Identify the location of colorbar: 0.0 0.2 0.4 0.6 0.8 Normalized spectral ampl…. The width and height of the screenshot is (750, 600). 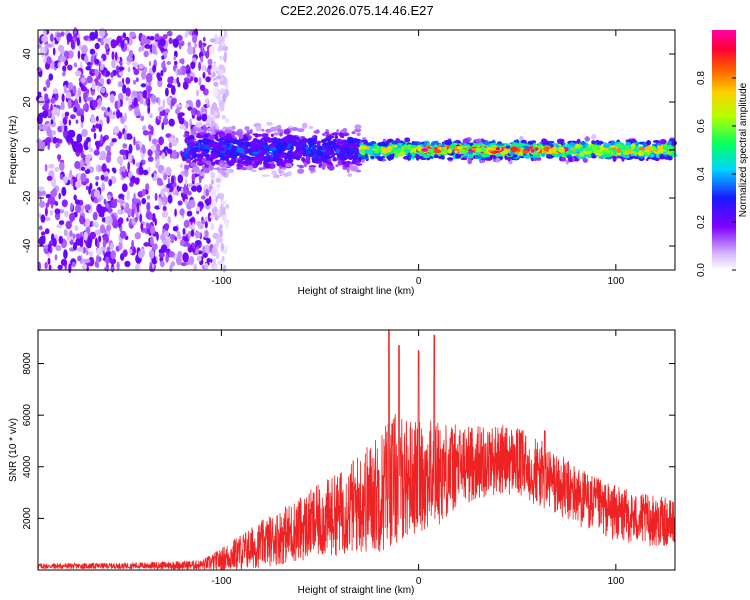
(722, 153).